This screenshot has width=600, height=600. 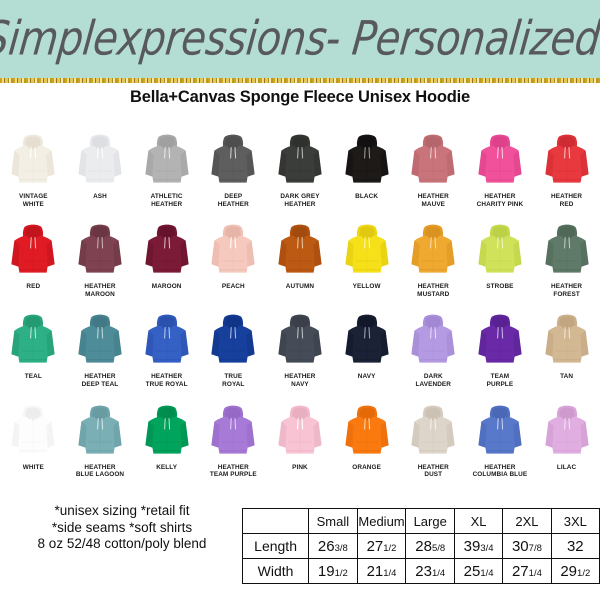 I want to click on color-swatch-ash: ASH, so click(x=100, y=169).